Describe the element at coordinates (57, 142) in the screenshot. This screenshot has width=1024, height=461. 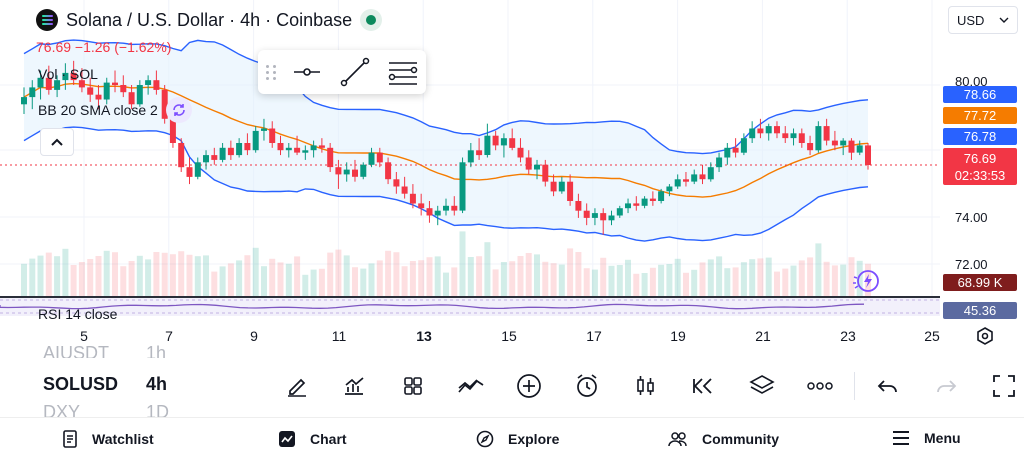
I see `collapse-legend-button` at that location.